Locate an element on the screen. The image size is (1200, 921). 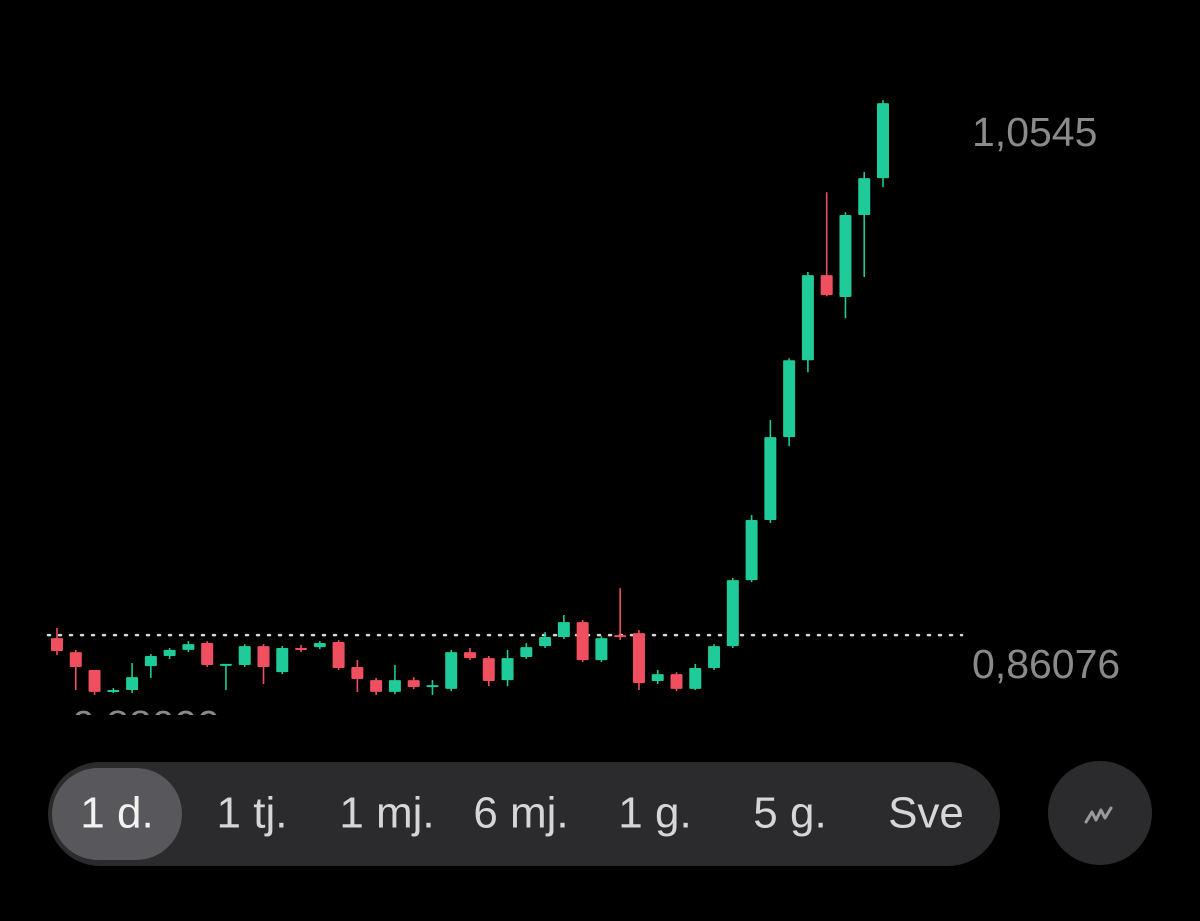
range-option: 1 d. is located at coordinates (116, 813).